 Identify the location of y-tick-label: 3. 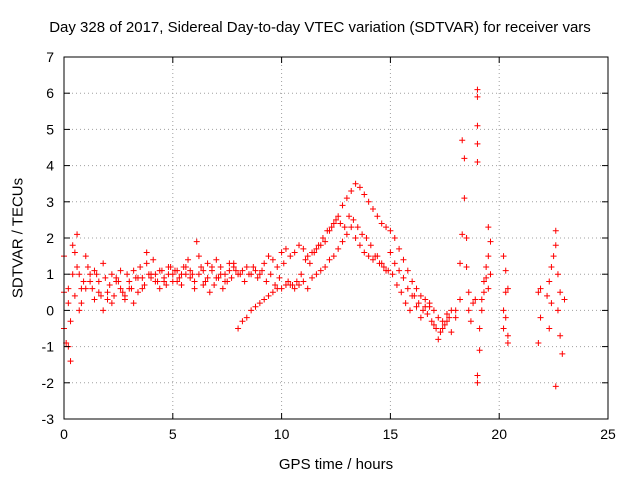
(50, 202).